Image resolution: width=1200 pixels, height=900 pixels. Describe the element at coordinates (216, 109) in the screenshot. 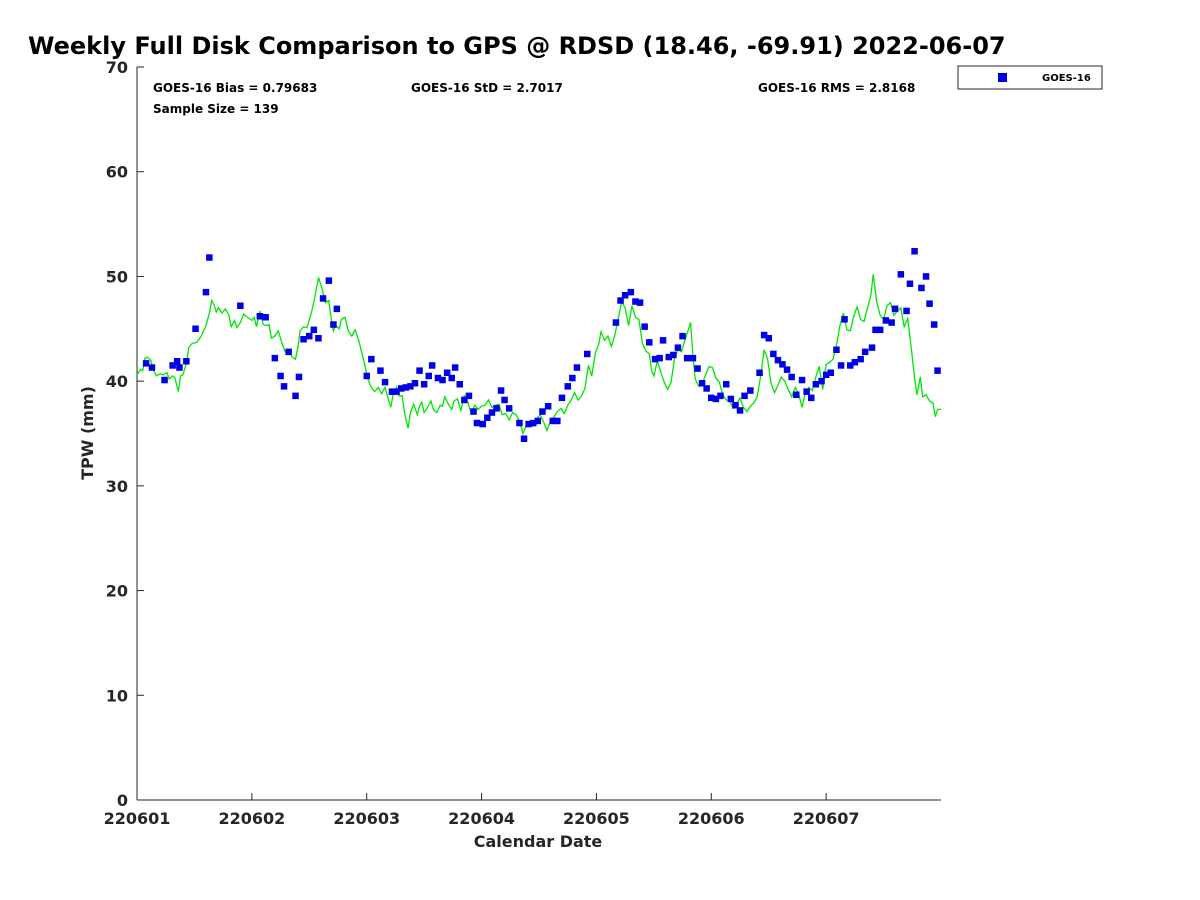

I see `stat-sample-size: Sample Size = 139` at that location.